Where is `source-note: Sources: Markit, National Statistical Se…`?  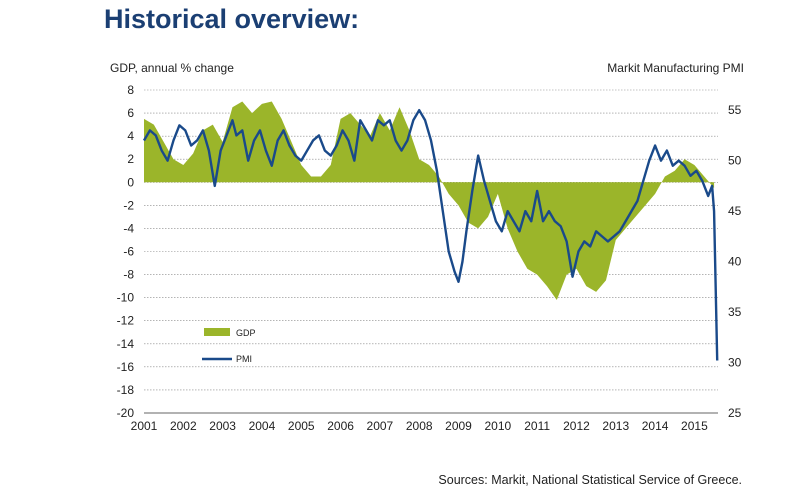 source-note: Sources: Markit, National Statistical Se… is located at coordinates (590, 480).